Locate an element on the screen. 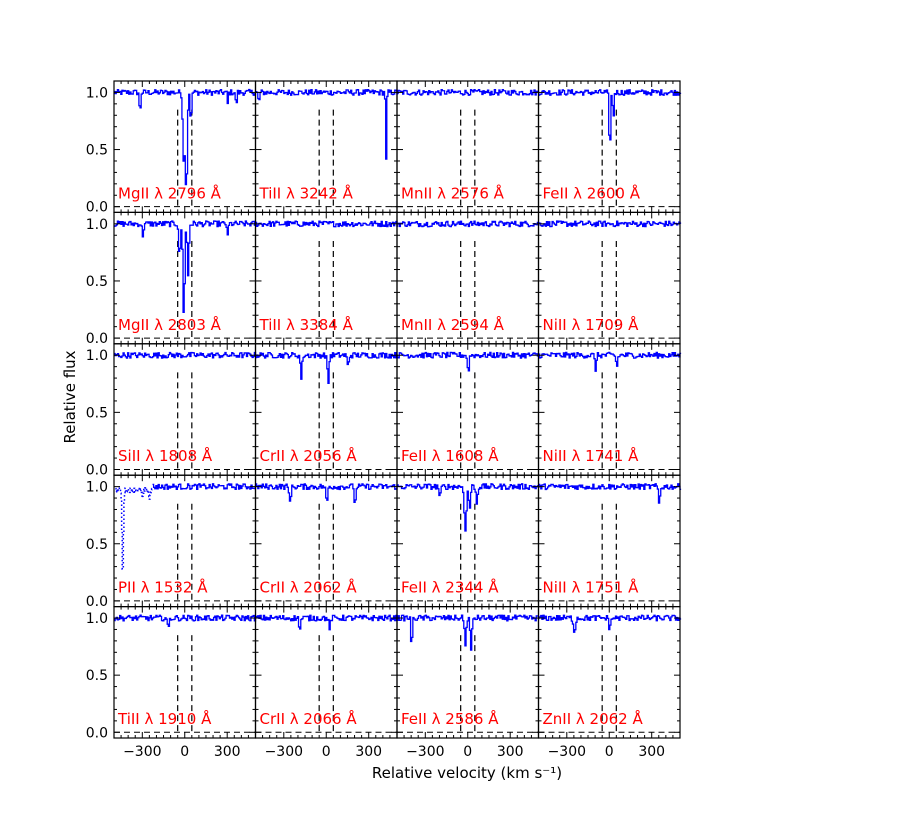 This screenshot has width=913, height=822. panel-4: 0.0 0.5 1.0 MgII λ 2803 Å is located at coordinates (171, 279).